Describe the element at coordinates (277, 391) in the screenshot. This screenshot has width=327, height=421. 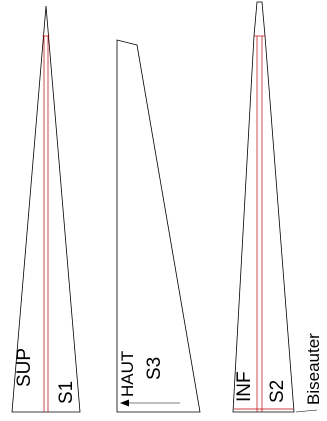
I see `piece-s2-name-label: S2` at that location.